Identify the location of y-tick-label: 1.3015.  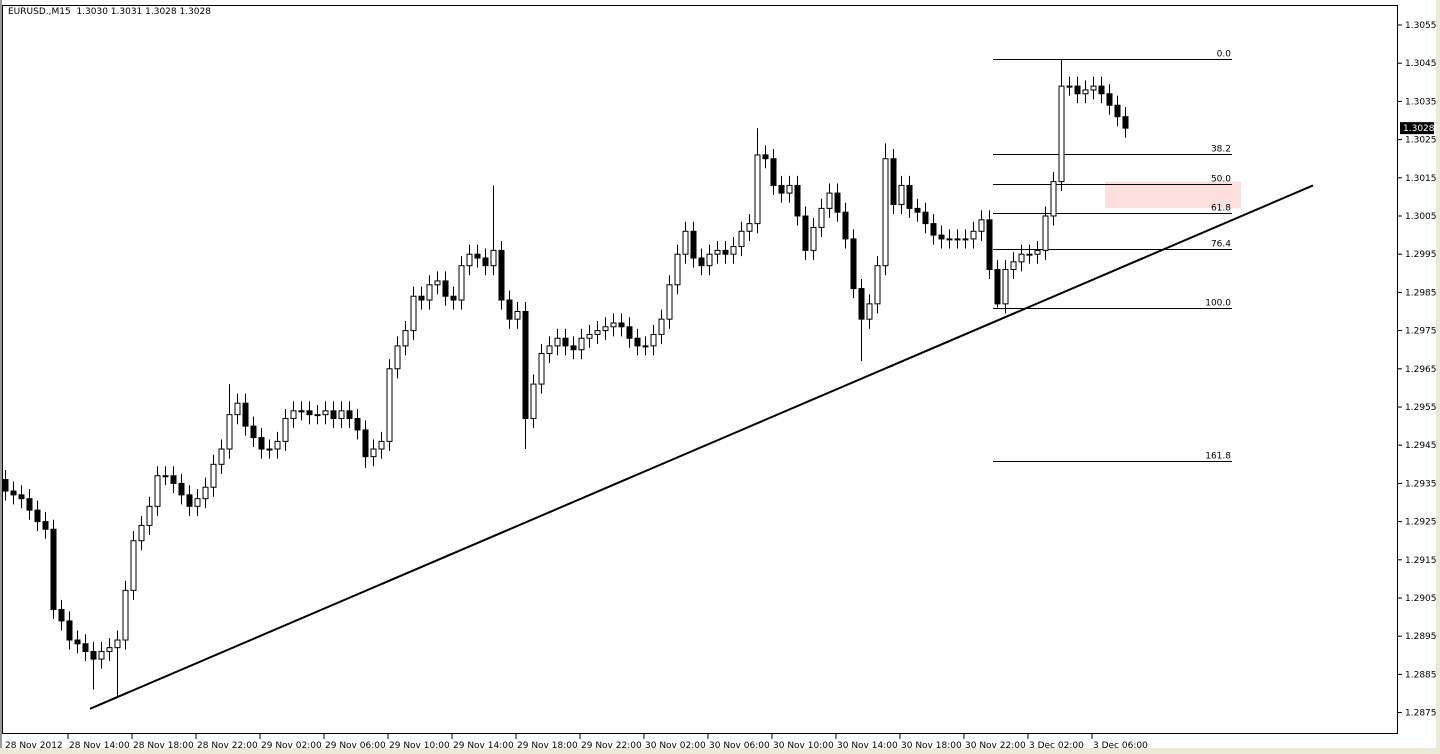
(1421, 179).